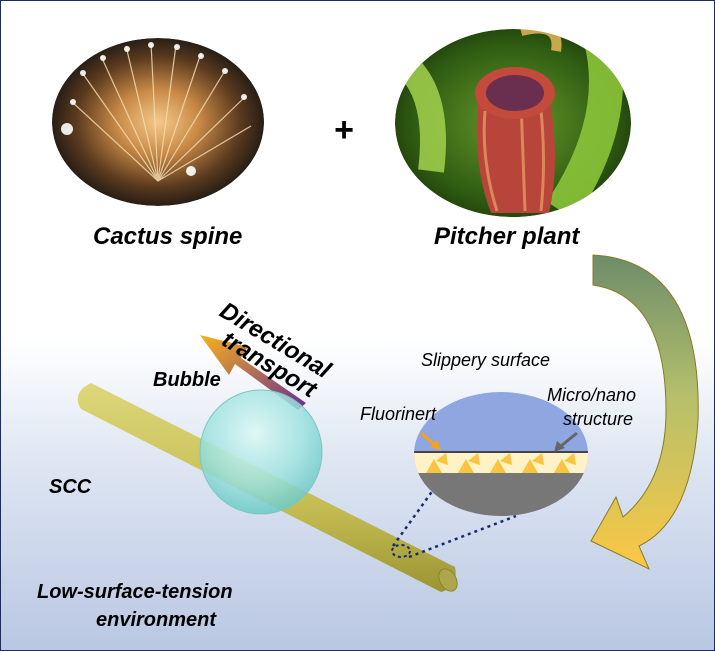 The height and width of the screenshot is (651, 715). Describe the element at coordinates (507, 236) in the screenshot. I see `label-pitcher-plant: Pitcher plant` at that location.